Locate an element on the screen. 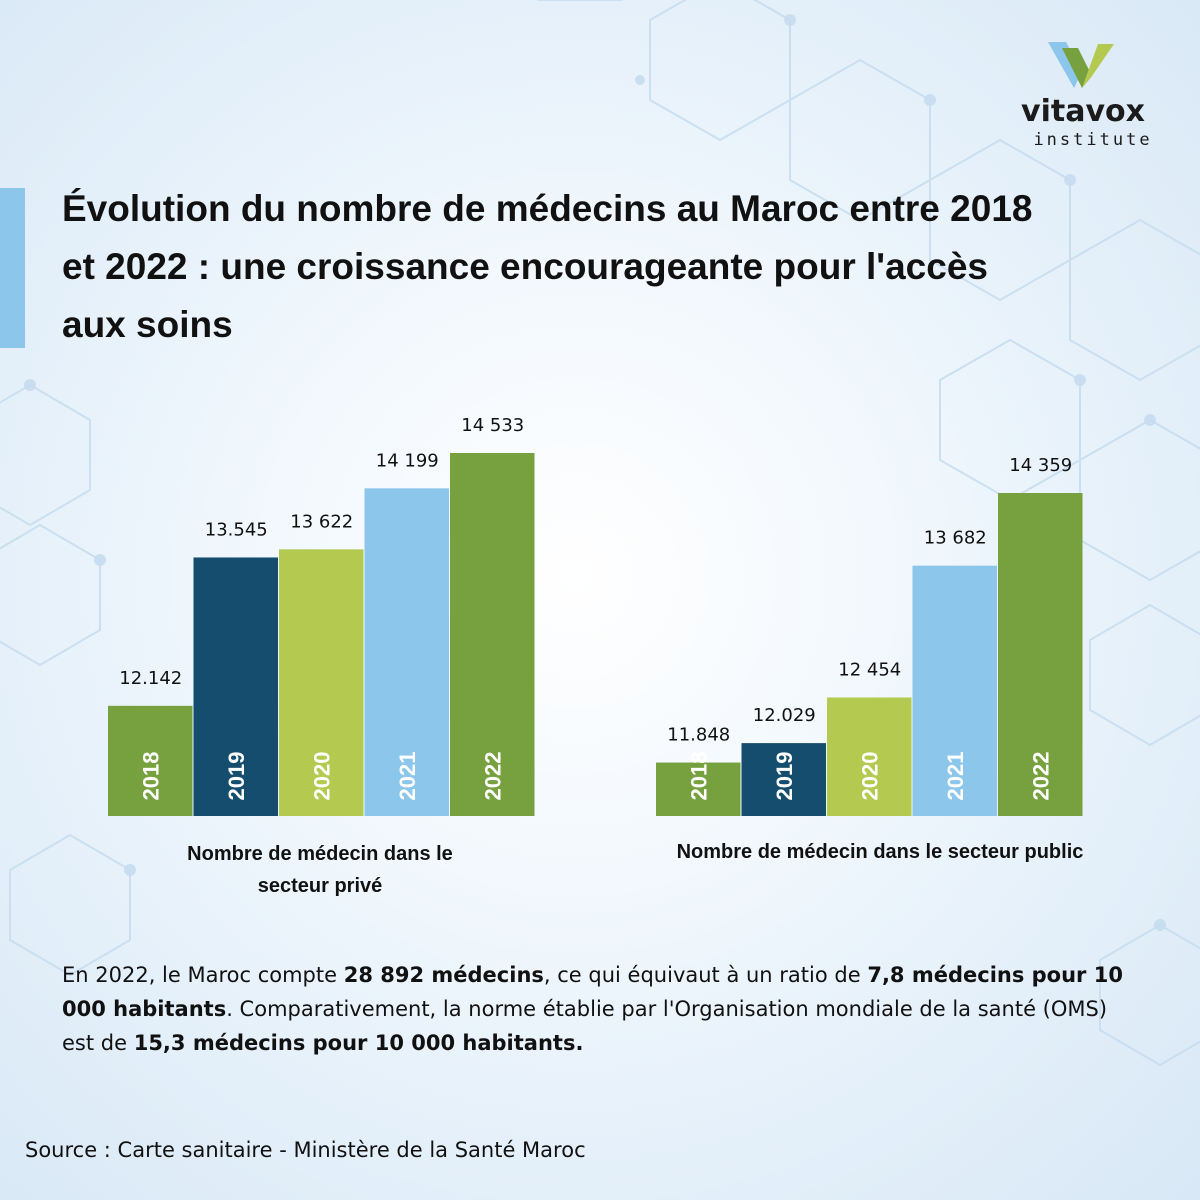 Image resolution: width=1200 pixels, height=1200 pixels. data-label-2021: 13 682 is located at coordinates (955, 538).